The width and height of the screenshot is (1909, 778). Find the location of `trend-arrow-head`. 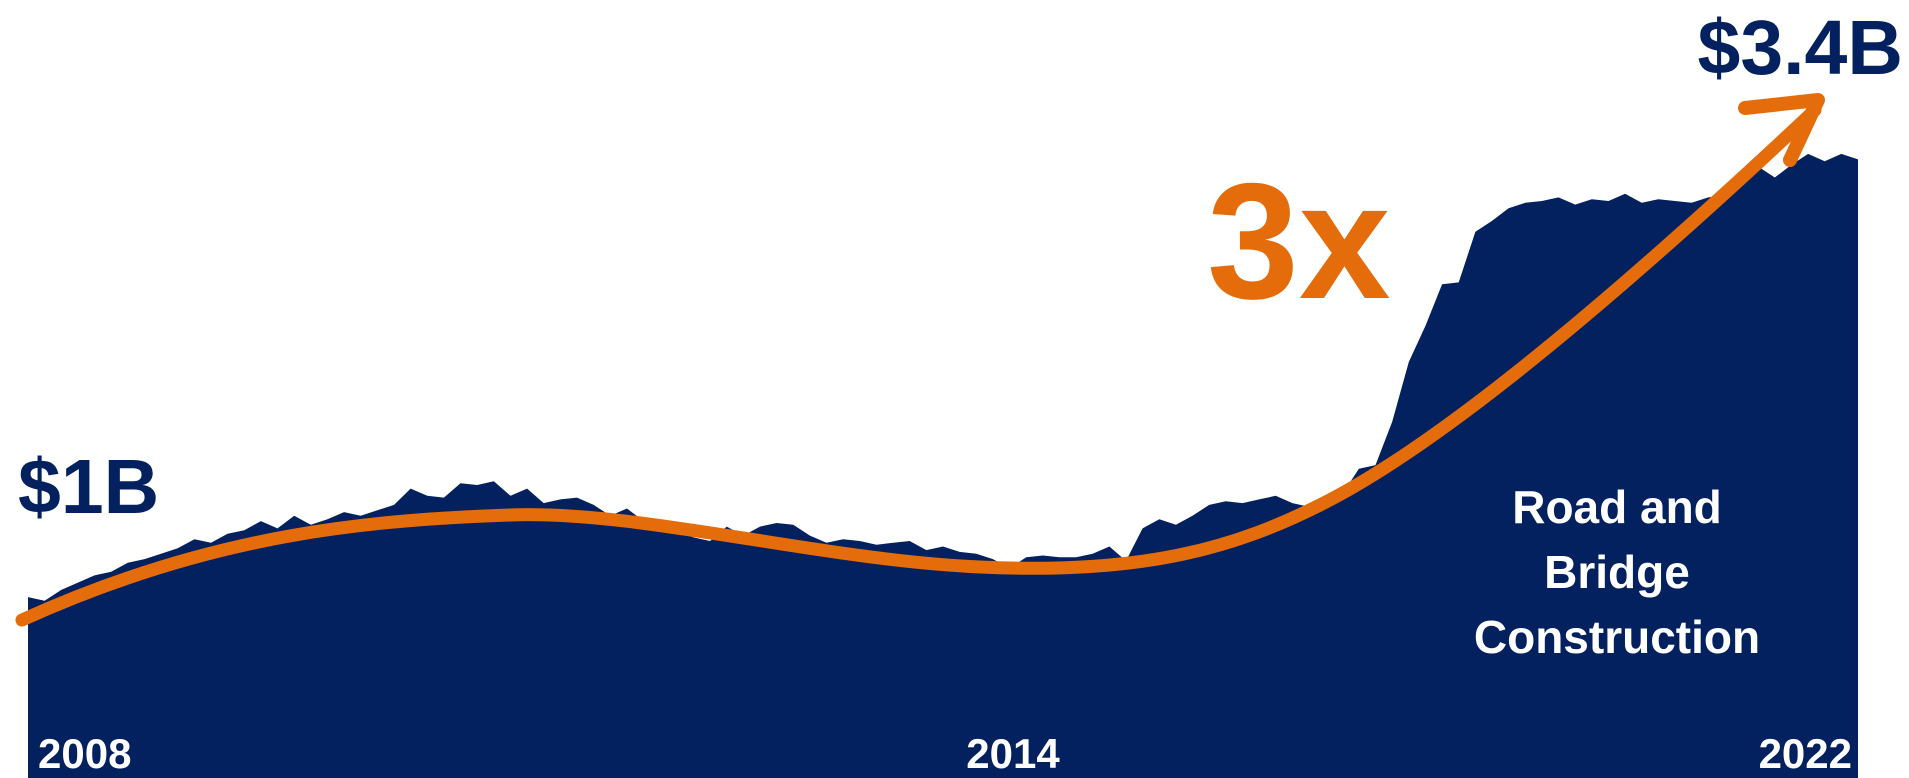

trend-arrow-head is located at coordinates (1781, 130).